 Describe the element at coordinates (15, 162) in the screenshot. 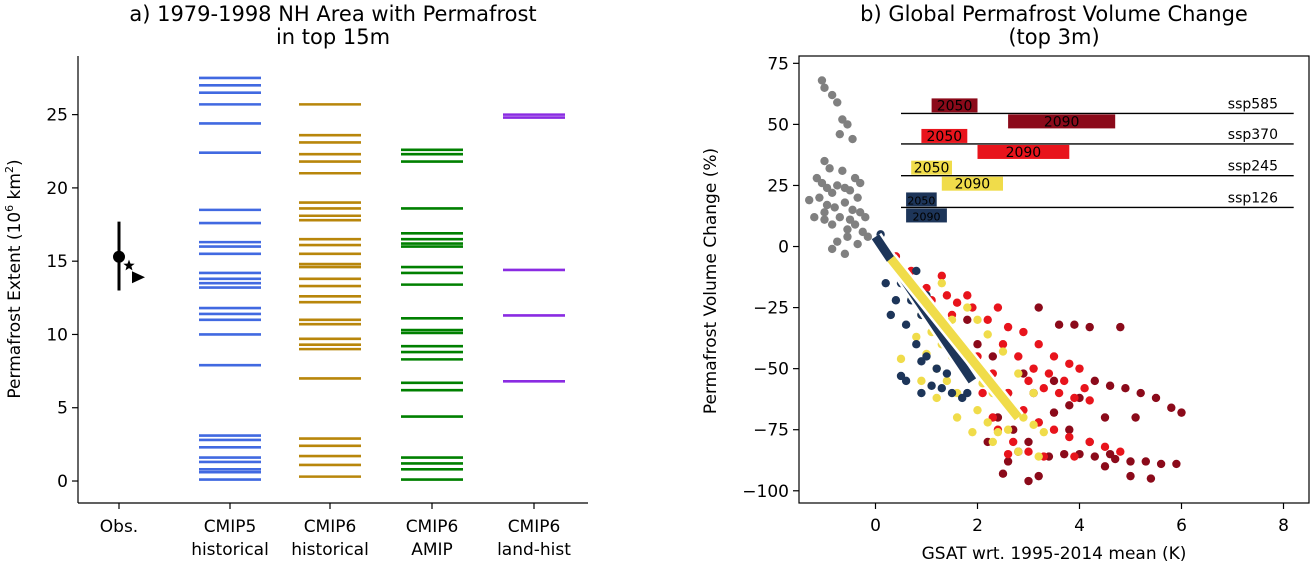

I see `panel-a-y-label-close: )` at that location.